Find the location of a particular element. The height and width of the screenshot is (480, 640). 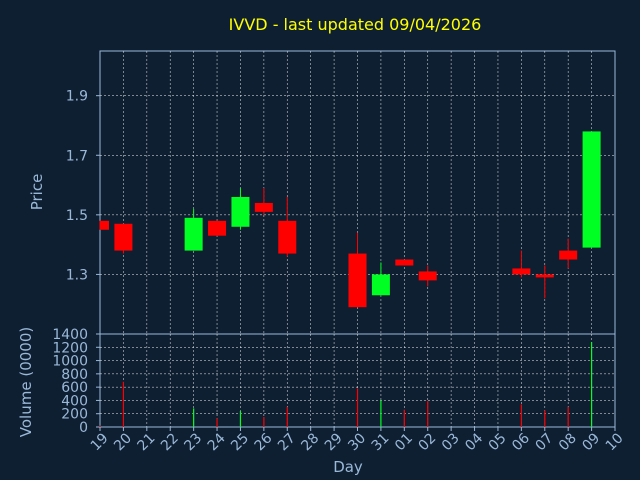

chart-title: IVVD - last updated 09/04/2026 is located at coordinates (355, 24).